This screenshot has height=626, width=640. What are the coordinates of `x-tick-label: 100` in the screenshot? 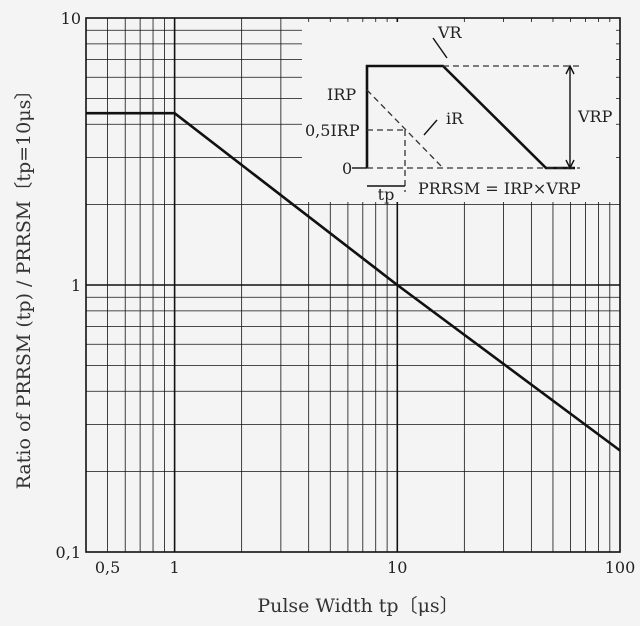 It's located at (620, 567).